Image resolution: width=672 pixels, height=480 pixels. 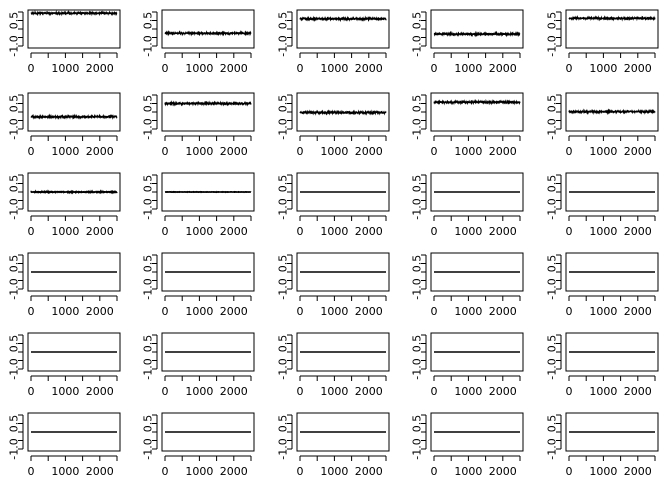 I want to click on panel-14: 0 1000 2000 -1.0 0.5, so click(x=467, y=205).